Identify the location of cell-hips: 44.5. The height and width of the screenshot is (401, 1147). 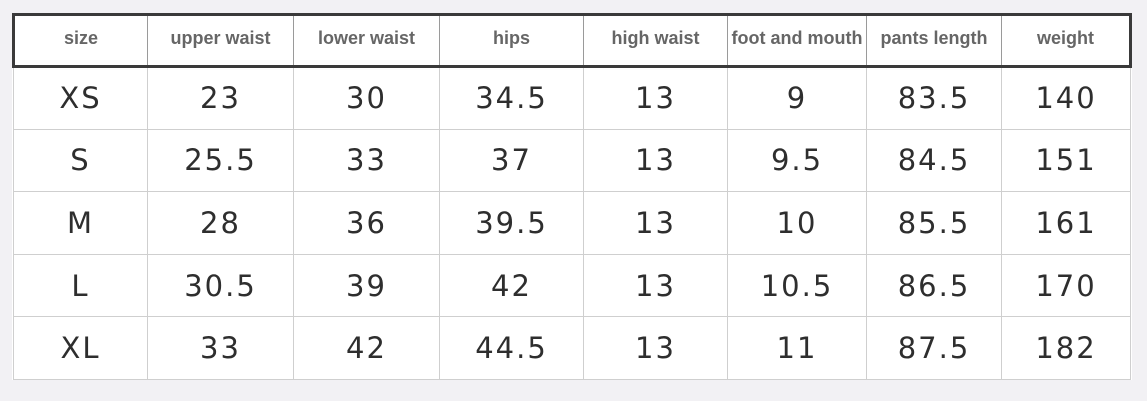
(511, 348).